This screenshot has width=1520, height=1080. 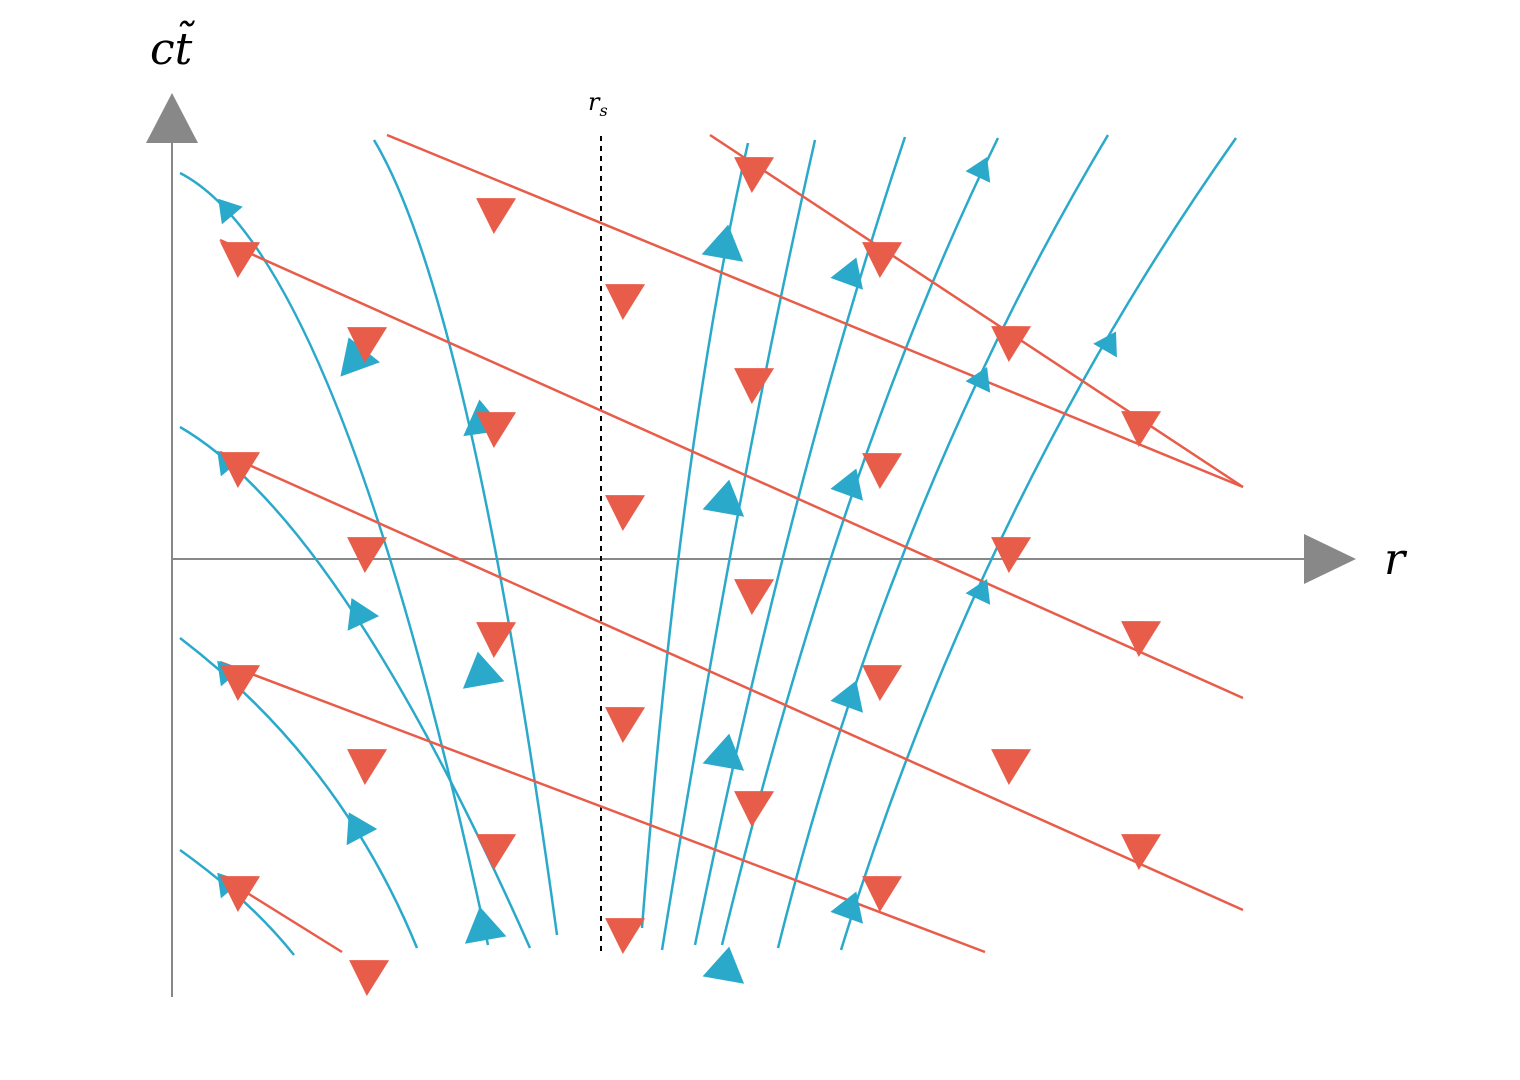 What do you see at coordinates (1330, 559) in the screenshot?
I see `x-axis-arrowhead` at bounding box center [1330, 559].